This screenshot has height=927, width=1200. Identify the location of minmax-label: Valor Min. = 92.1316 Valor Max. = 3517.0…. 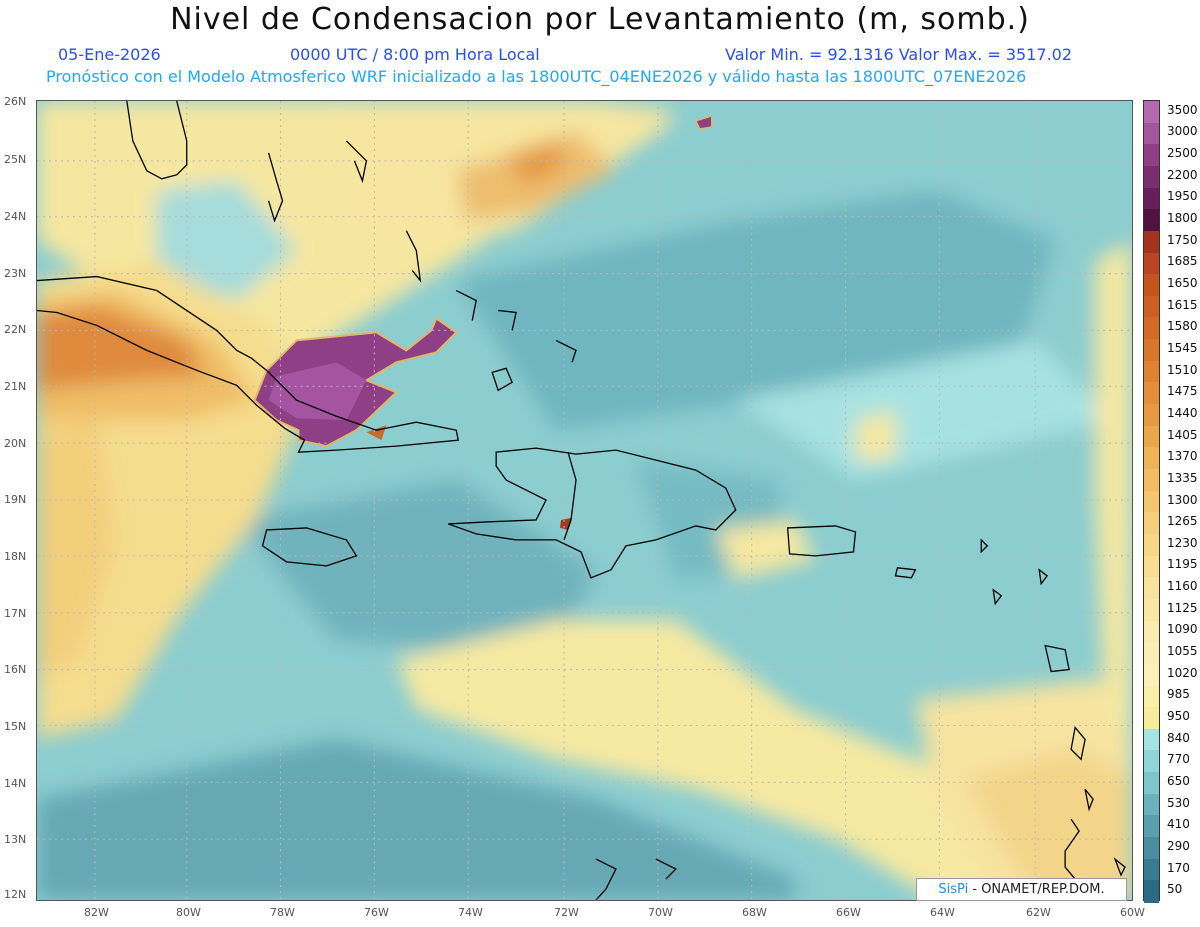
(899, 54).